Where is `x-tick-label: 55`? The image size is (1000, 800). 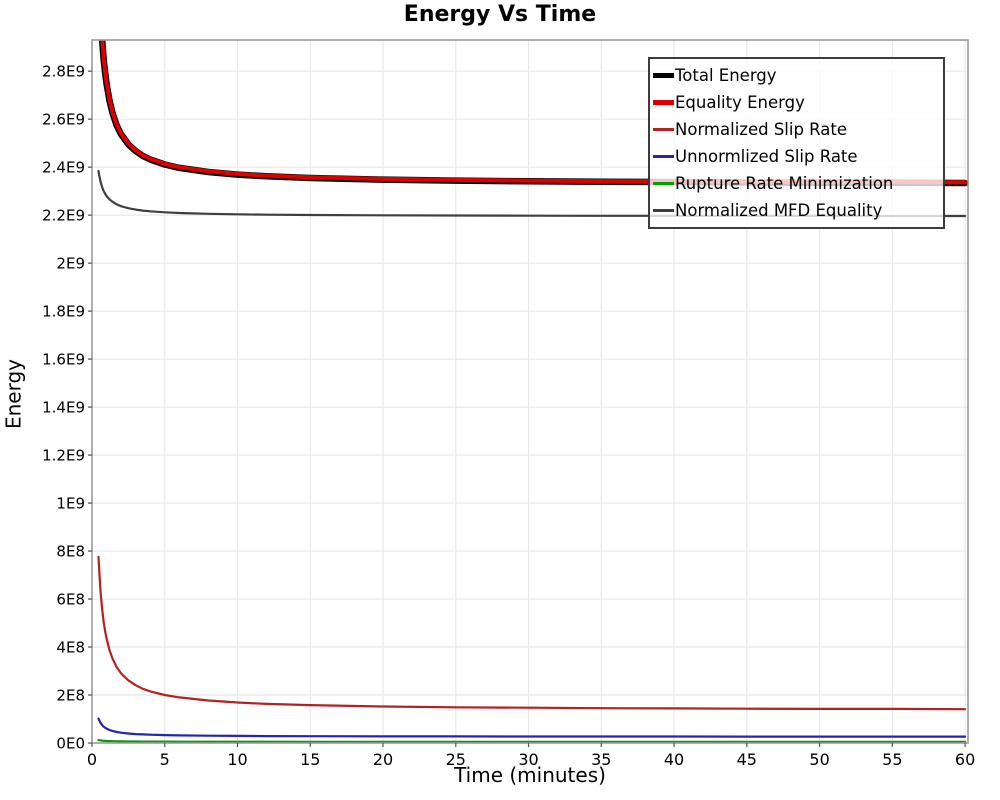 x-tick-label: 55 is located at coordinates (892, 759).